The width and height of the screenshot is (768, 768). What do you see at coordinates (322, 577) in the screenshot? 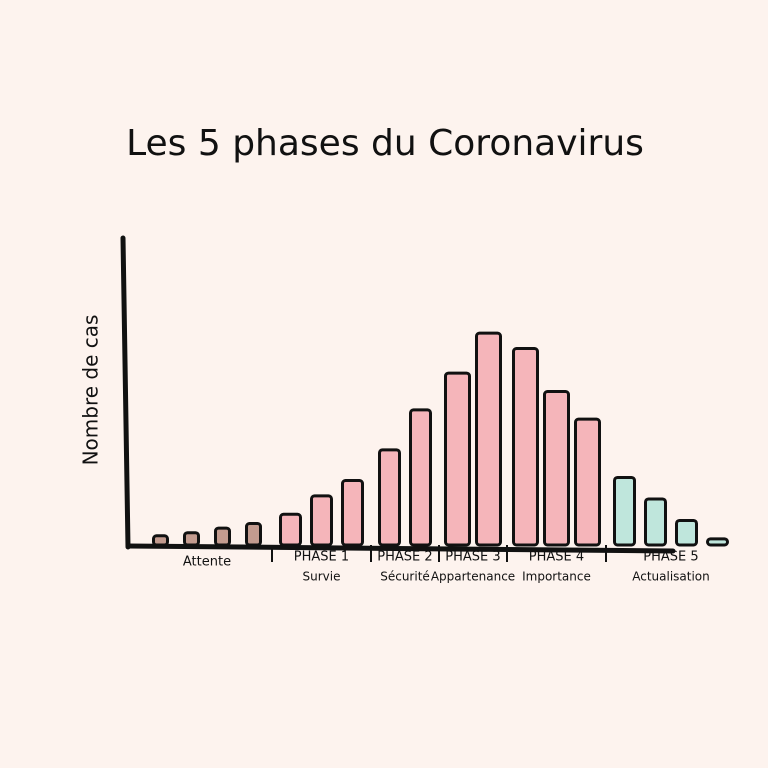
I see `group-label: Survie` at bounding box center [322, 577].